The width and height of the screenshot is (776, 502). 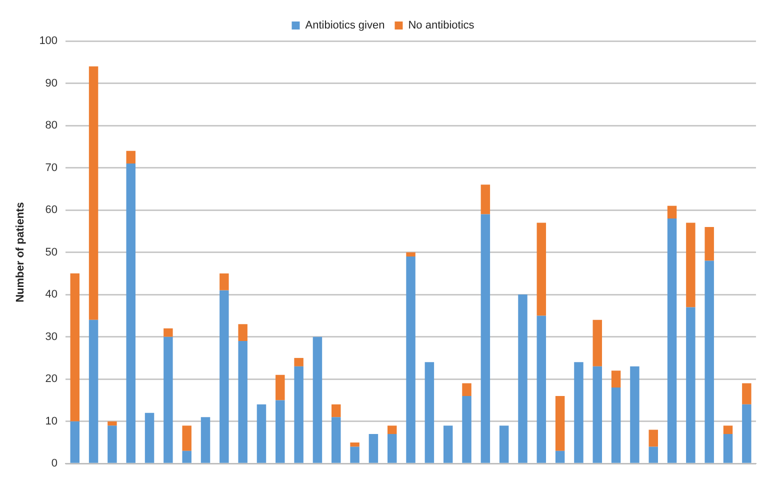 What do you see at coordinates (441, 26) in the screenshot?
I see `legend-label: No antibiotics` at bounding box center [441, 26].